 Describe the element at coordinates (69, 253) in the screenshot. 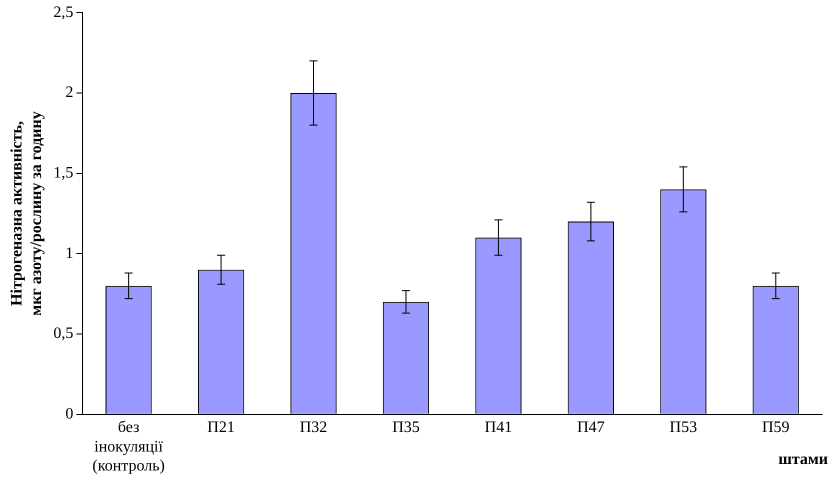

I see `y-tick-label: 1` at that location.